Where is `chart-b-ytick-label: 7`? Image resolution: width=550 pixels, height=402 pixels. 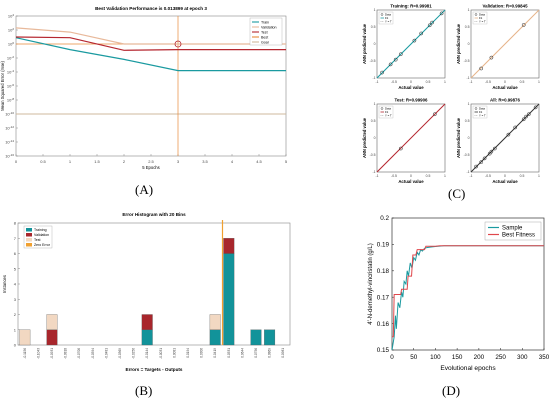
chart-b-ytick-label: 7 is located at coordinates (15, 238).